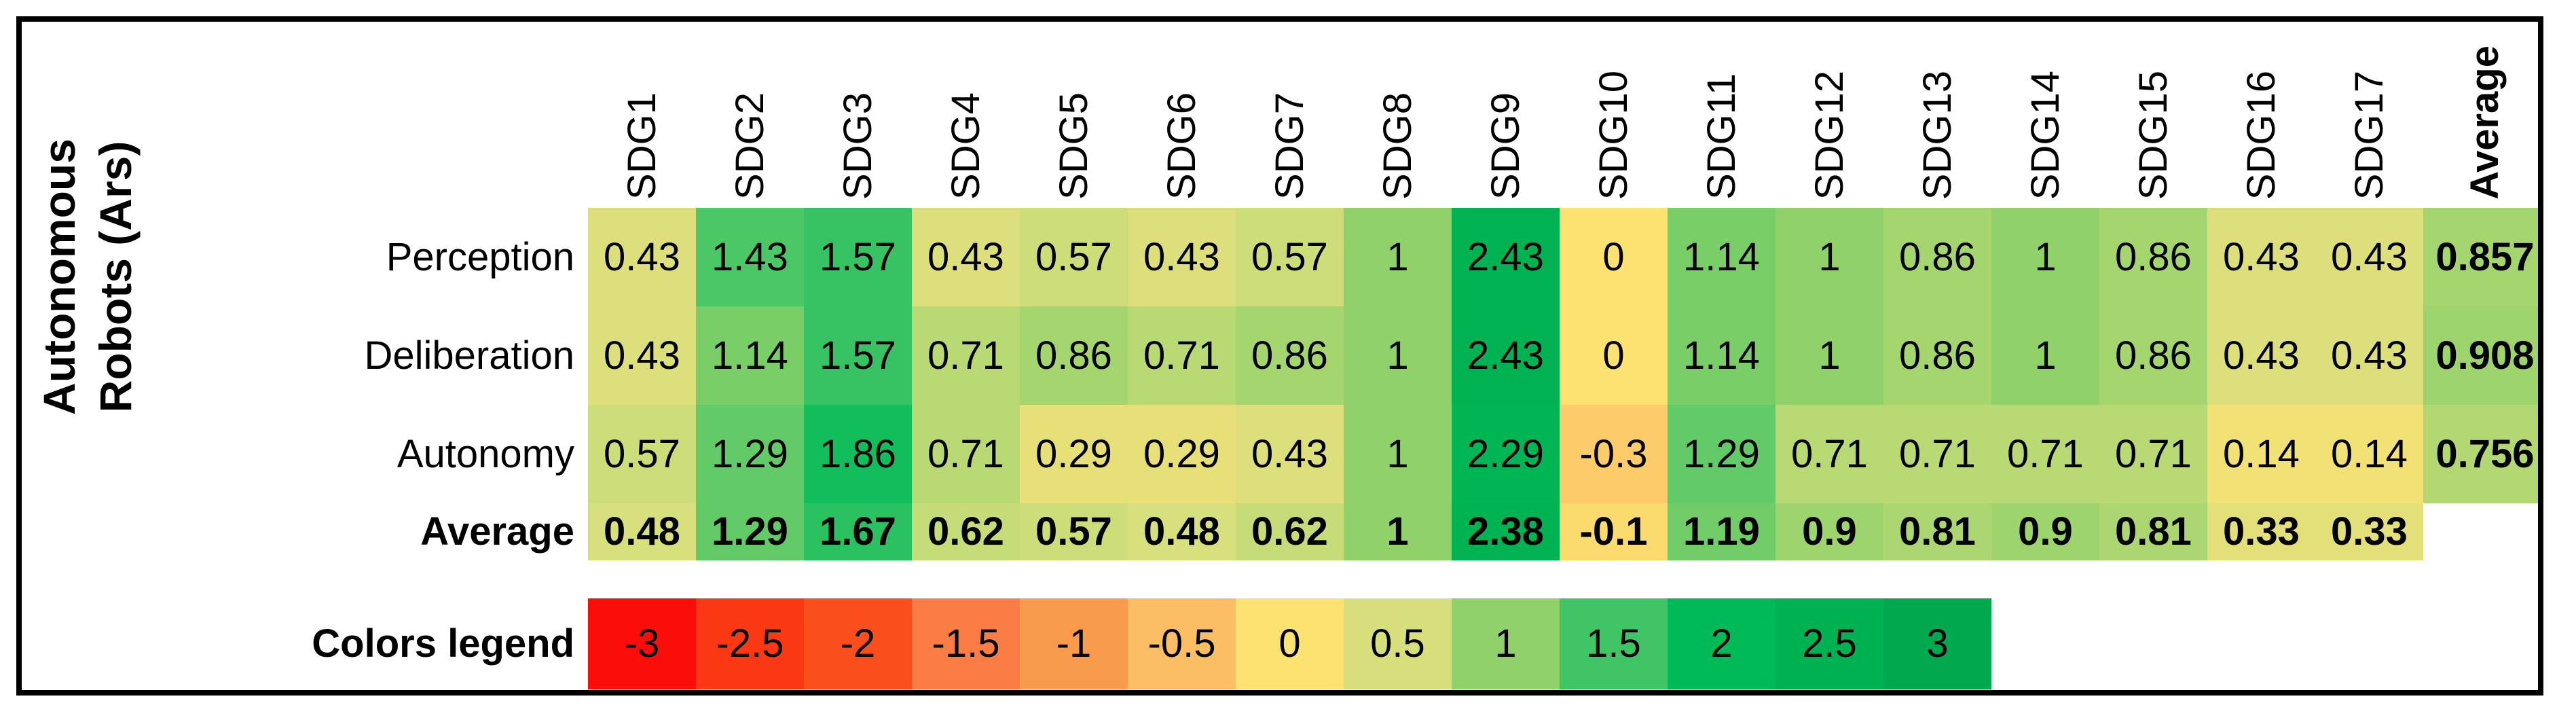 The image size is (2576, 722). I want to click on heatmap-cell: 2.38, so click(1506, 532).